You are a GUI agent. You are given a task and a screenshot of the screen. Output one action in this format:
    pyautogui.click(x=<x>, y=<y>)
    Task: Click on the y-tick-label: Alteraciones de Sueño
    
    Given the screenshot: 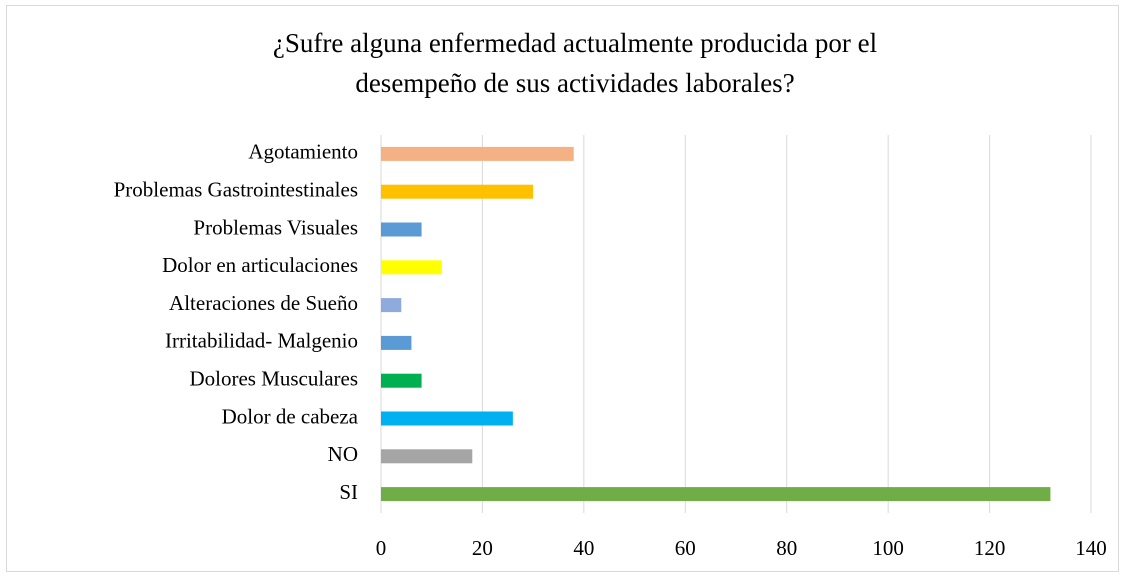 What is the action you would take?
    pyautogui.click(x=263, y=303)
    